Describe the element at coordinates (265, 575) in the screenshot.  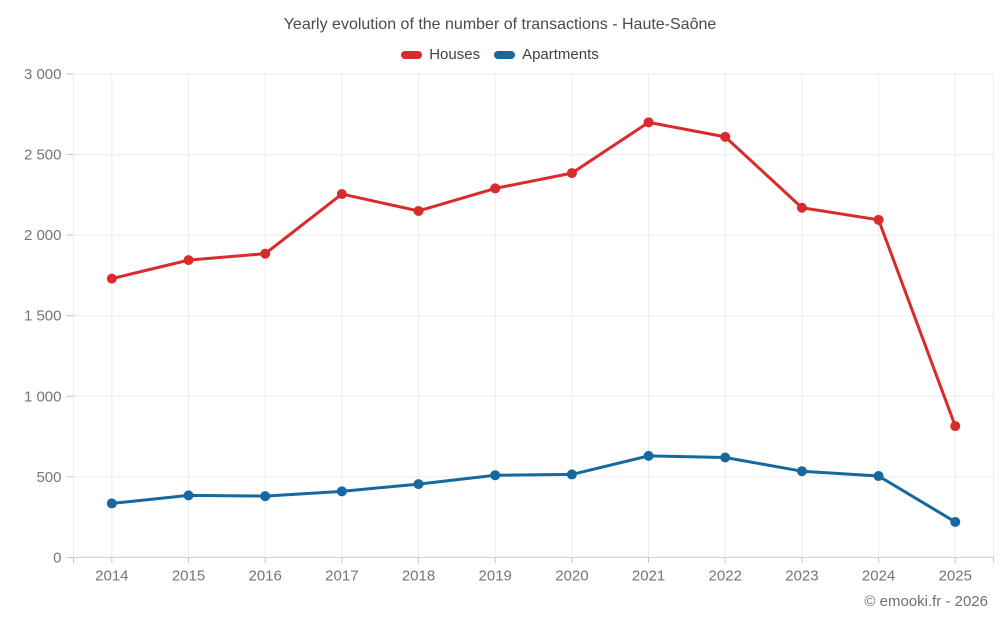
I see `x-axis-label: 2016` at that location.